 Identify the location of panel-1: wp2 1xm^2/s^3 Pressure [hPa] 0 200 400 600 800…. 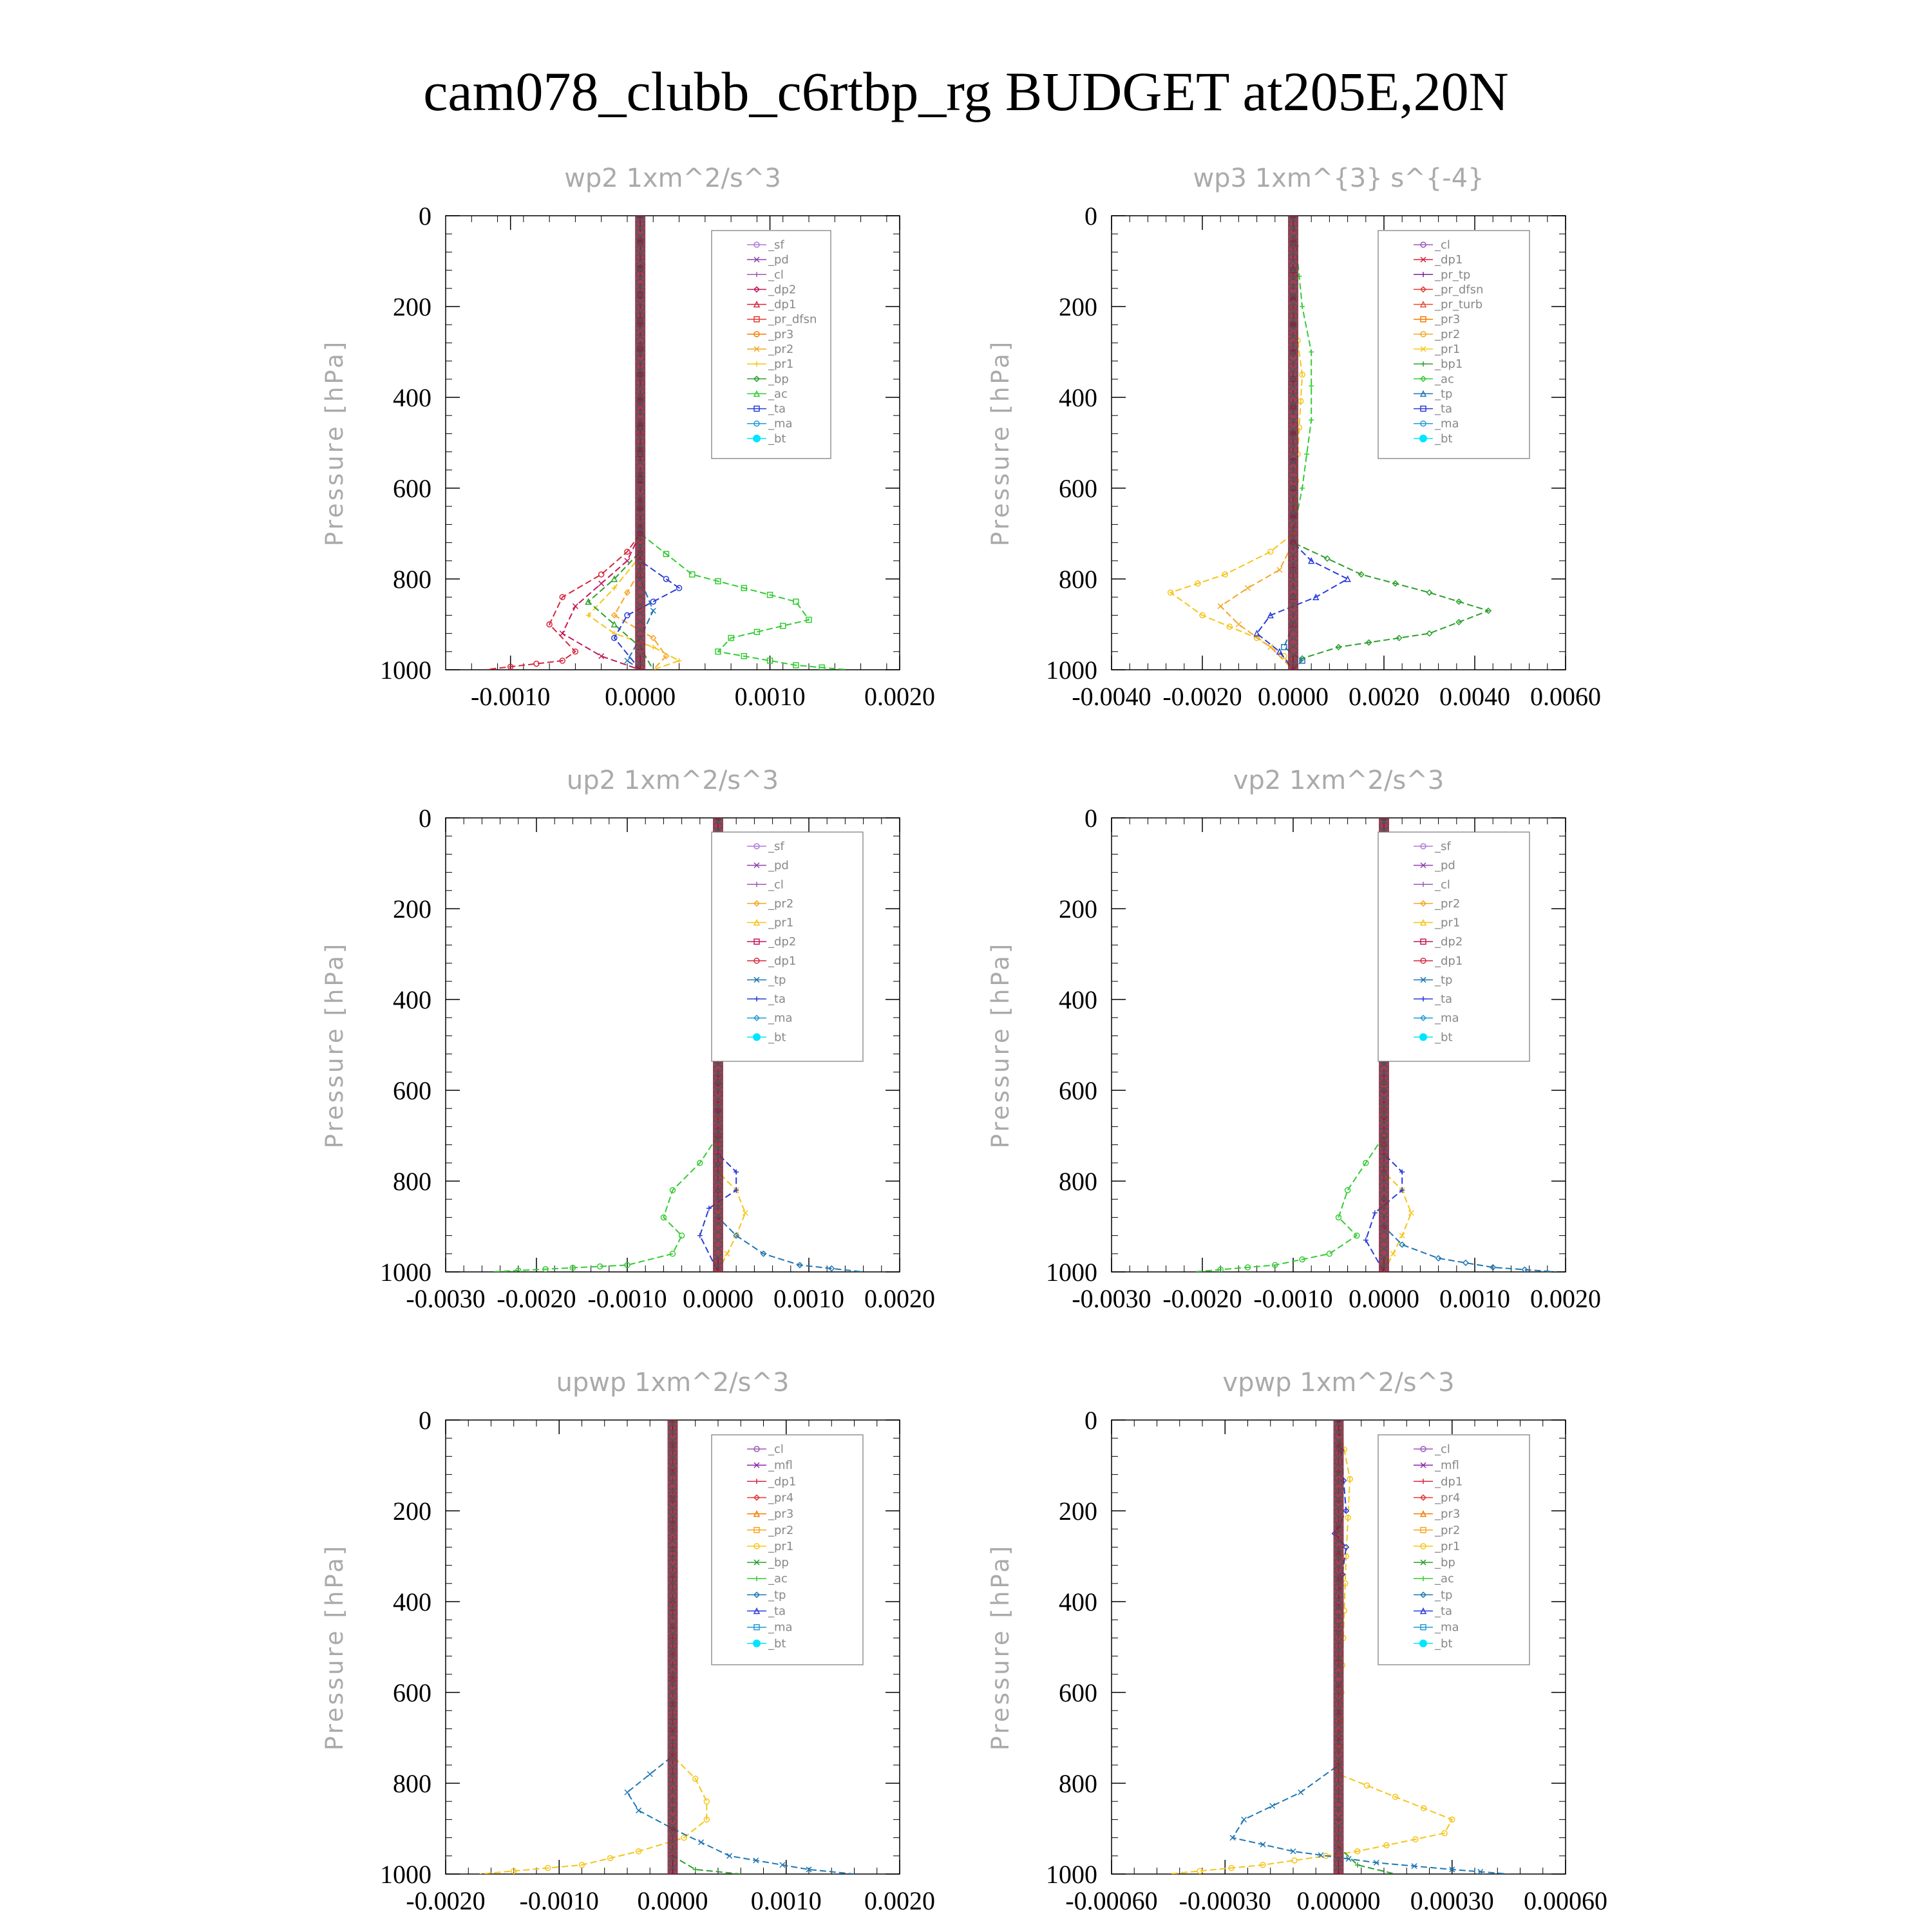
(628, 437).